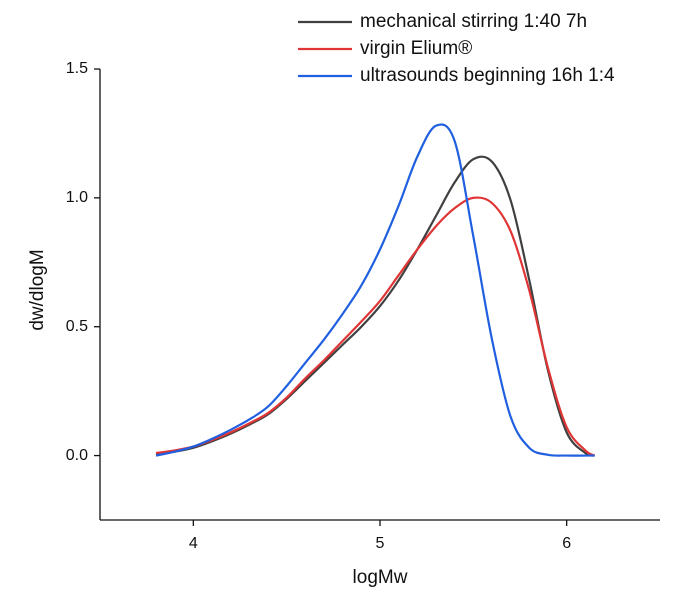  Describe the element at coordinates (37, 289) in the screenshot. I see `y-axis-title: dw/dlogM` at that location.